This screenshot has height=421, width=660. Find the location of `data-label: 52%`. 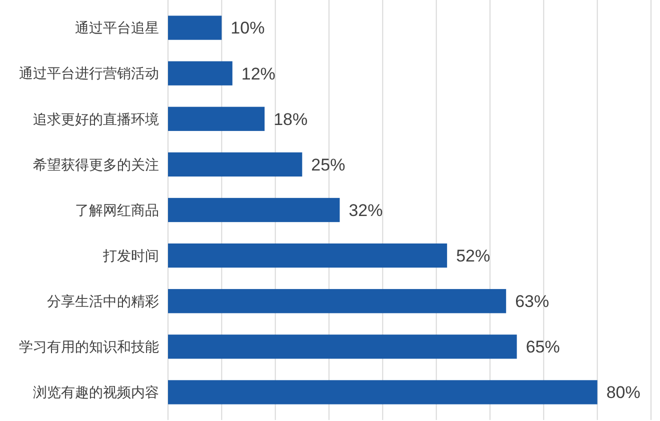

data-label: 52% is located at coordinates (473, 256).